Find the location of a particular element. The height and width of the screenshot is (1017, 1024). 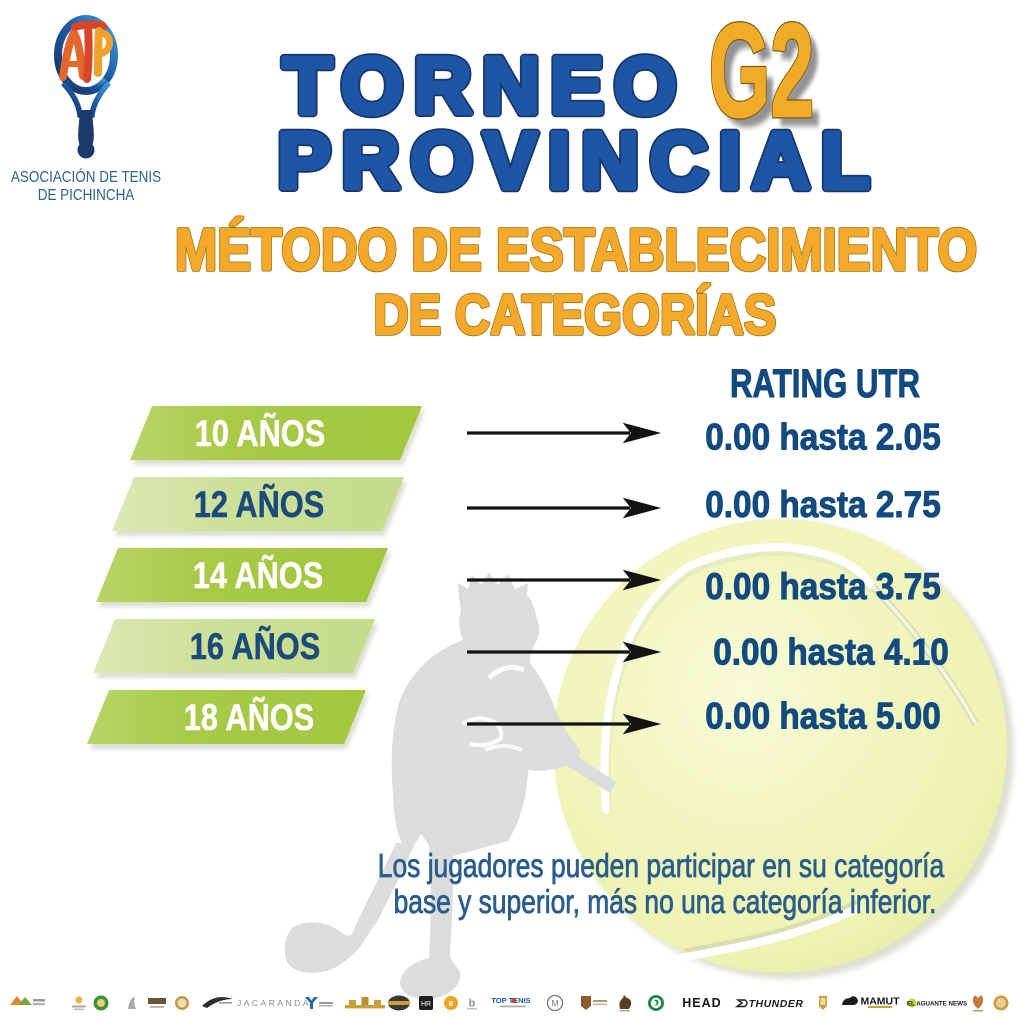

svg-text: 16 AÑOS is located at coordinates (255, 646).